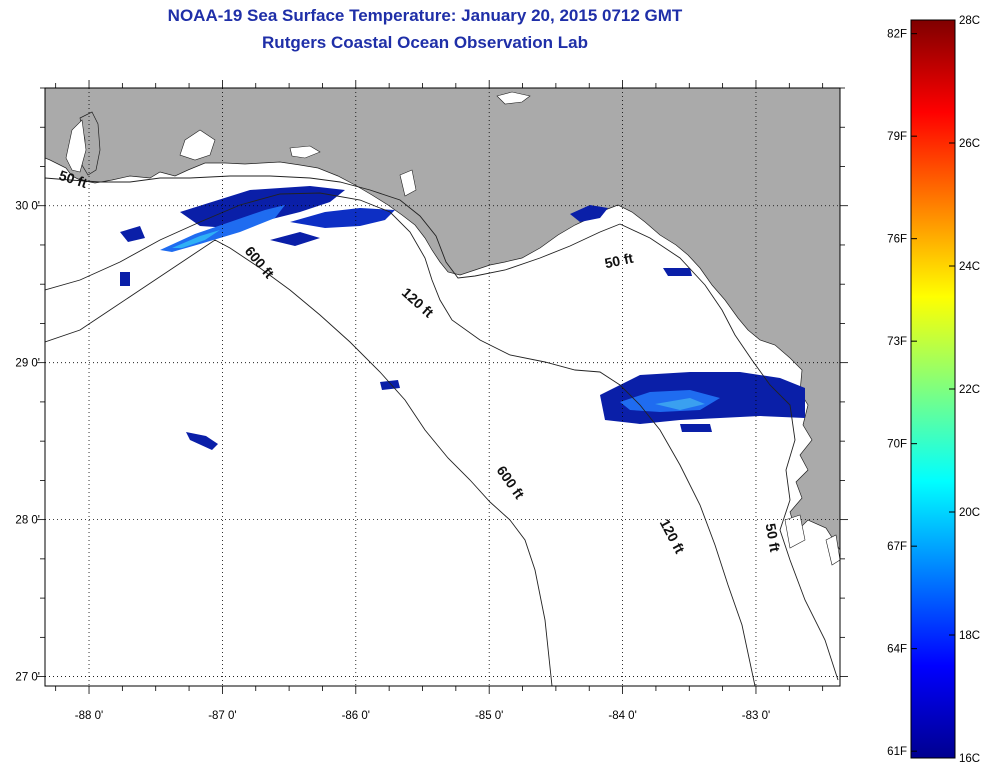  I want to click on colorbar-label-c: 26C, so click(969, 144).